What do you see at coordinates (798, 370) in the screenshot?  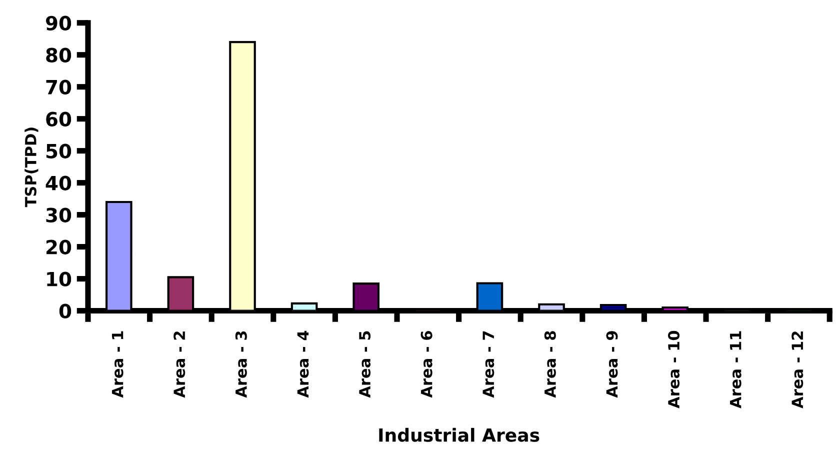 I see `x-tick-label: Area - 12` at bounding box center [798, 370].